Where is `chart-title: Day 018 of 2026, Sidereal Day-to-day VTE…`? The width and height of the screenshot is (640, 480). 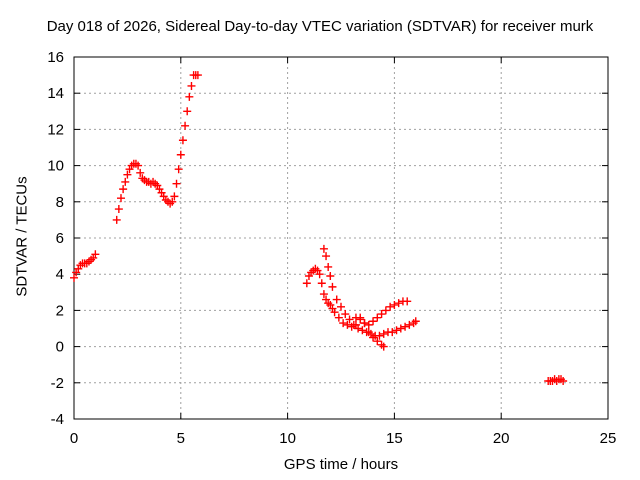 chart-title: Day 018 of 2026, Sidereal Day-to-day VTE… is located at coordinates (320, 26).